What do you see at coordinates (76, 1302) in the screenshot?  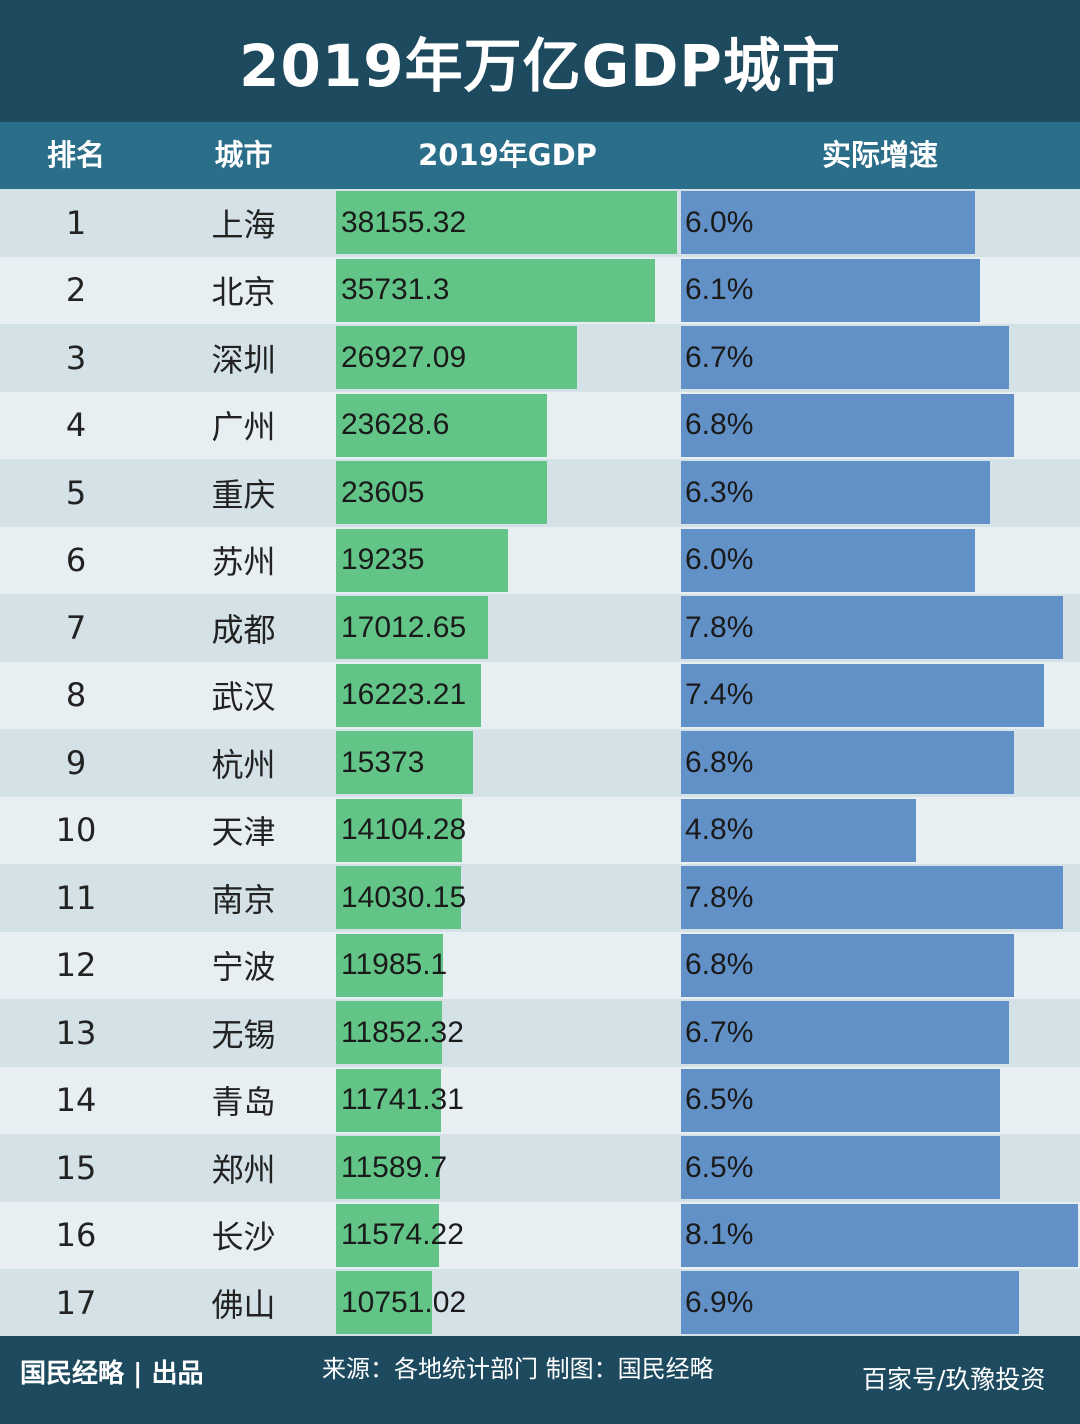 I see `rank-cell: 17` at bounding box center [76, 1302].